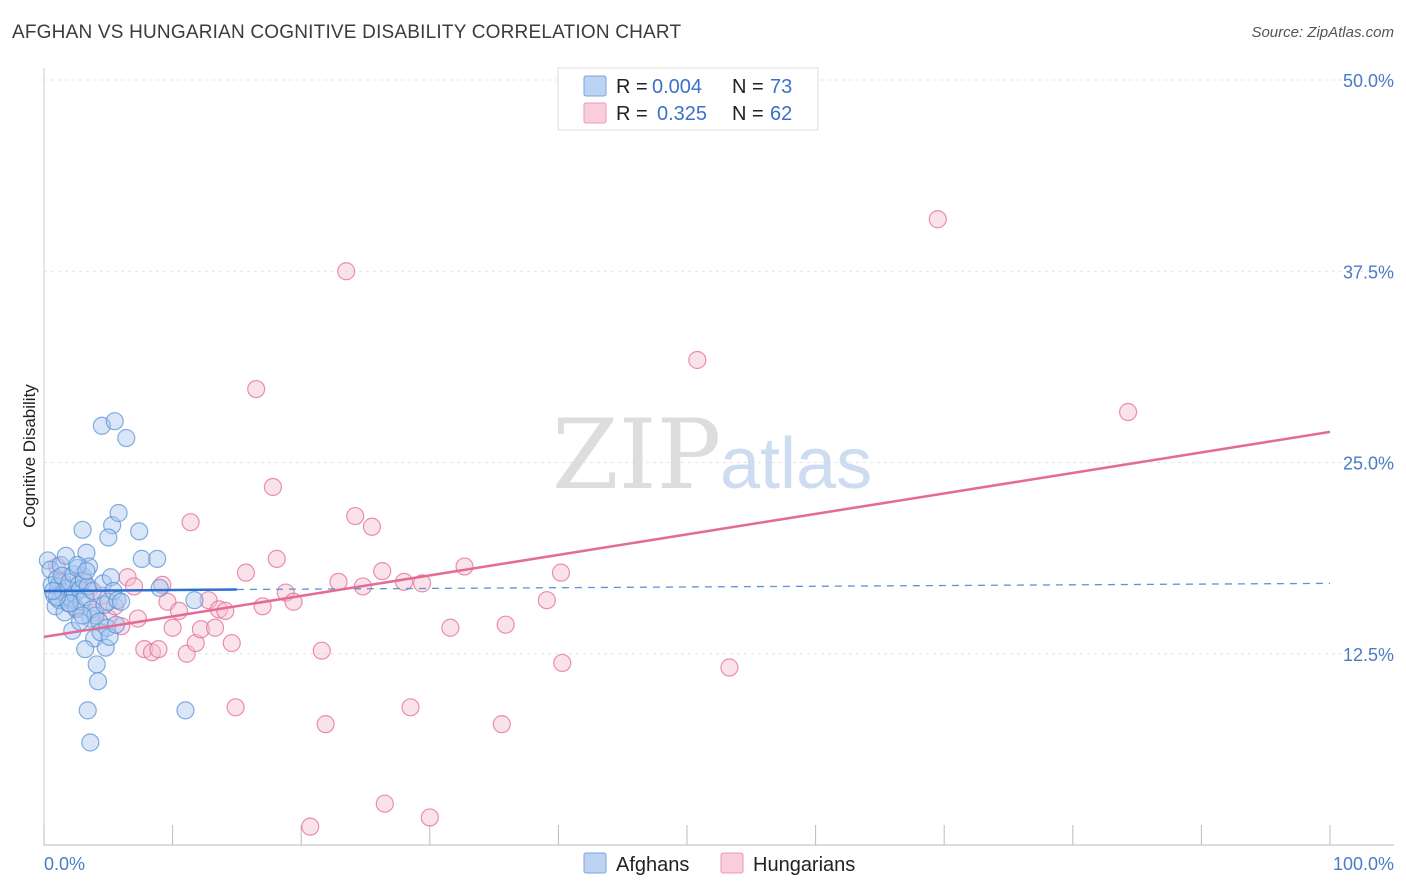 Image resolution: width=1406 pixels, height=892 pixels. What do you see at coordinates (719, 864) in the screenshot?
I see `legend-series: Afghans Hungarians` at bounding box center [719, 864].